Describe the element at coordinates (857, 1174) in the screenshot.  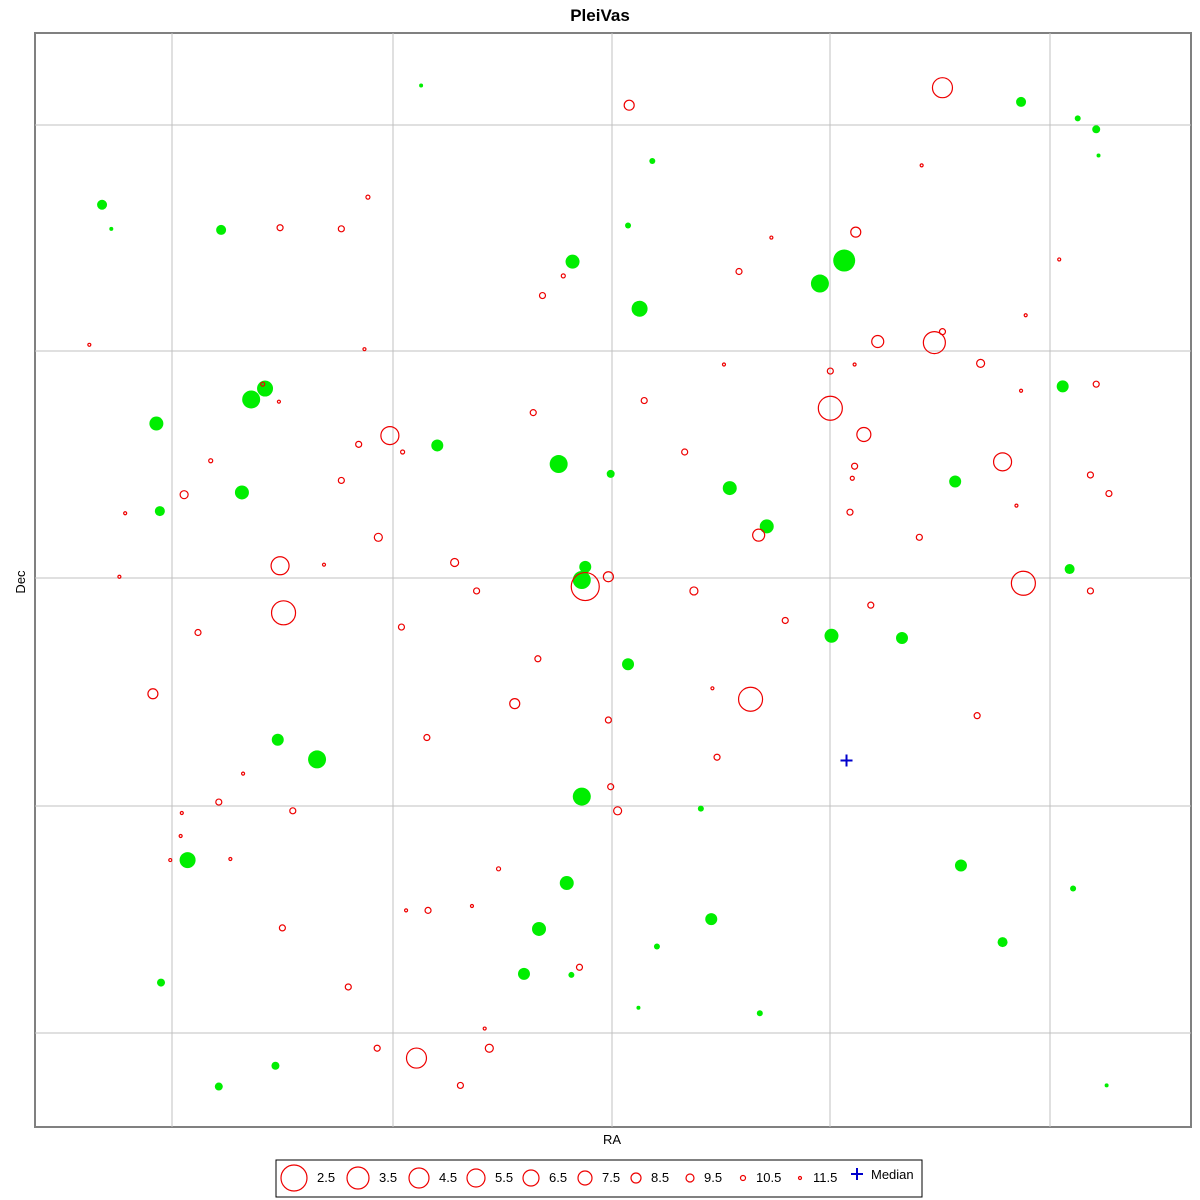
I see `legend-median-marker` at that location.